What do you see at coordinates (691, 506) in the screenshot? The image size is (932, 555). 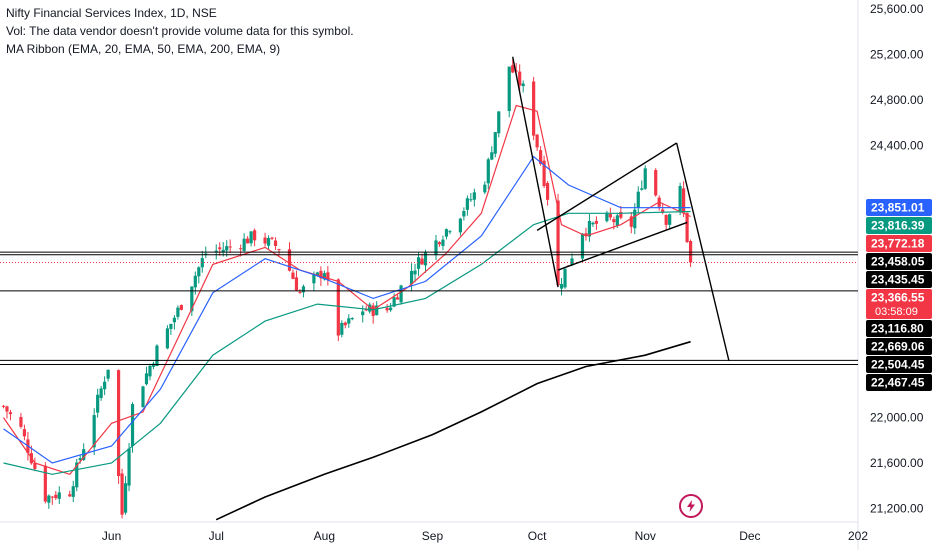 I see `lightning-bolt-icon` at bounding box center [691, 506].